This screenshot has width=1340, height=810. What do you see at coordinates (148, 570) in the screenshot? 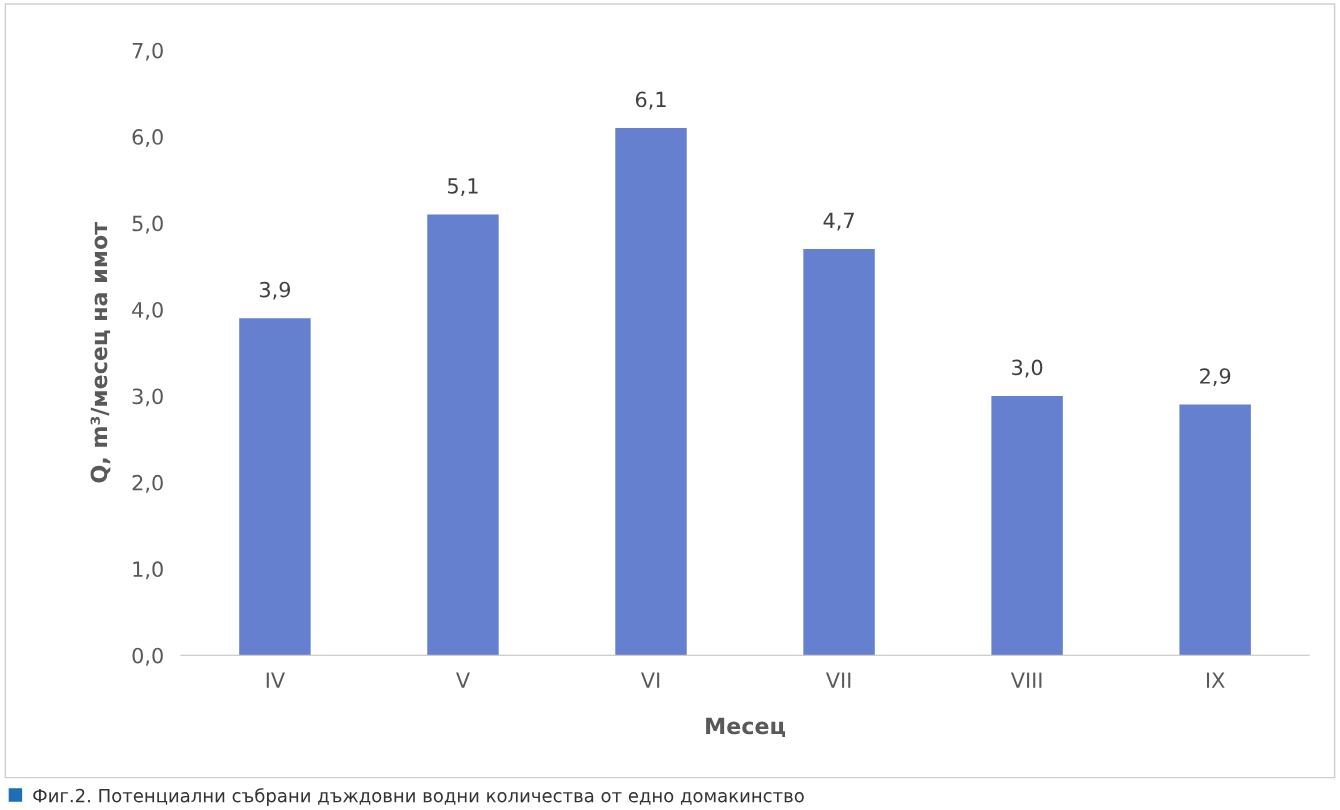
I see `y-tick-label: 1,0` at bounding box center [148, 570].